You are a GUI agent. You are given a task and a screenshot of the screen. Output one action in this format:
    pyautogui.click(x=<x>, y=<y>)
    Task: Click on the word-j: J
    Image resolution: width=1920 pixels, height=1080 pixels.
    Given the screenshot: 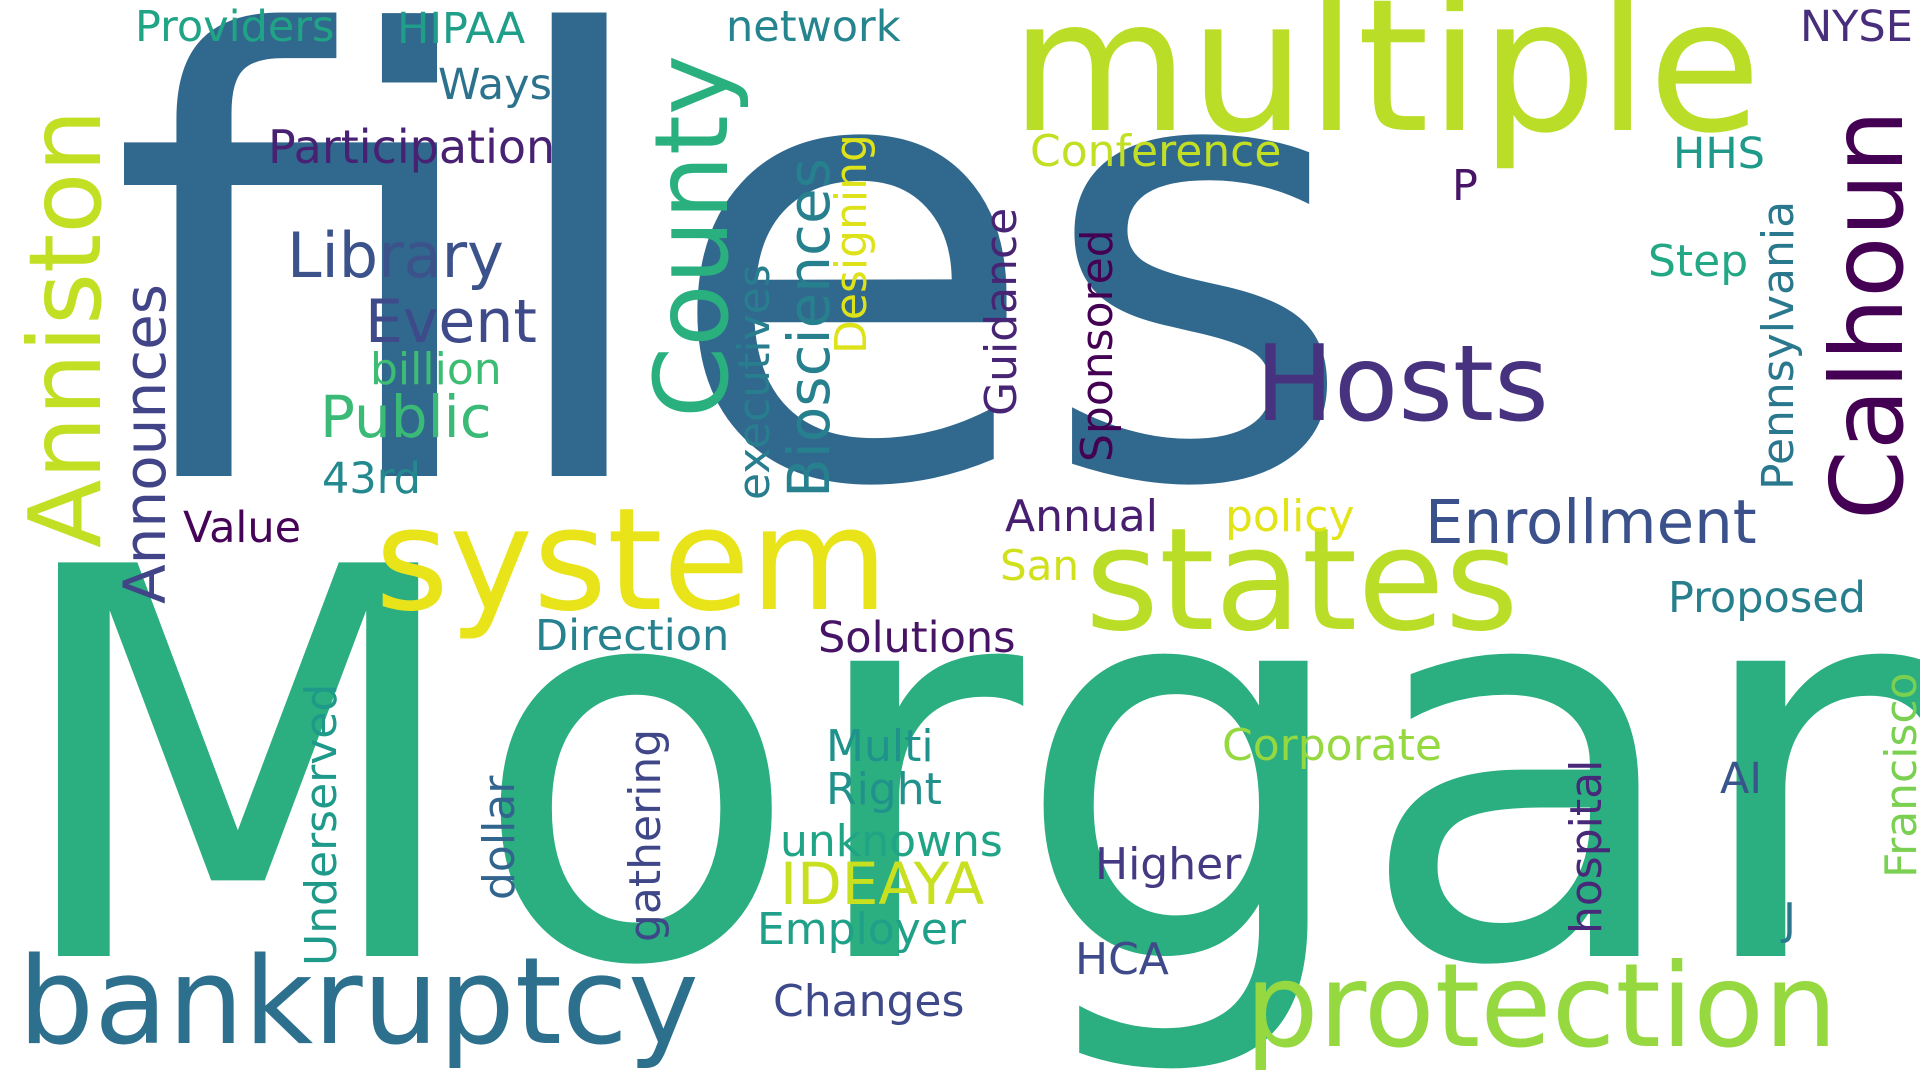 What is the action you would take?
    pyautogui.click(x=1789, y=920)
    